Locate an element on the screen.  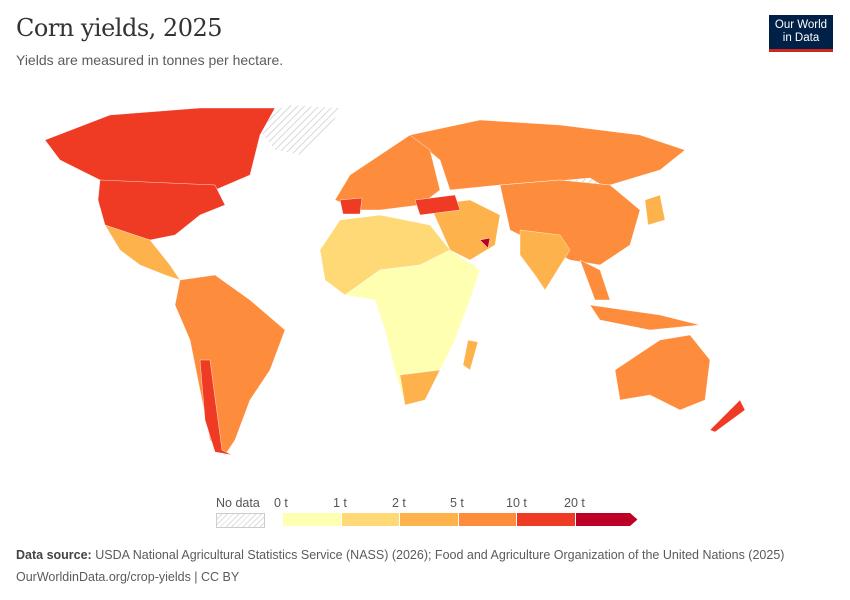
region-turkey is located at coordinates (437, 205).